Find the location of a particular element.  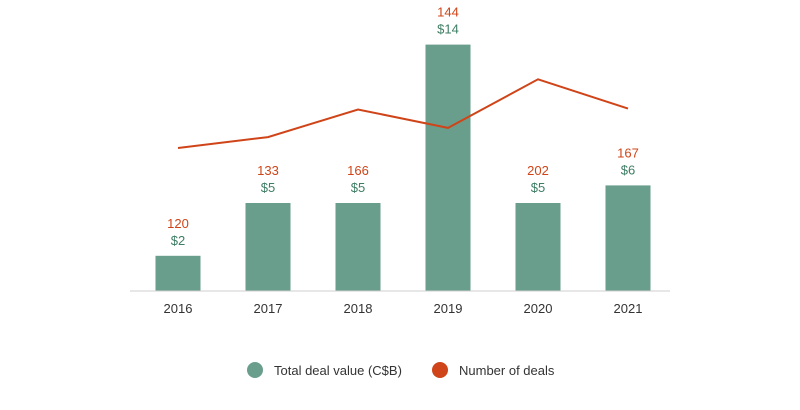

x-tick-2019: 2019 is located at coordinates (448, 308).